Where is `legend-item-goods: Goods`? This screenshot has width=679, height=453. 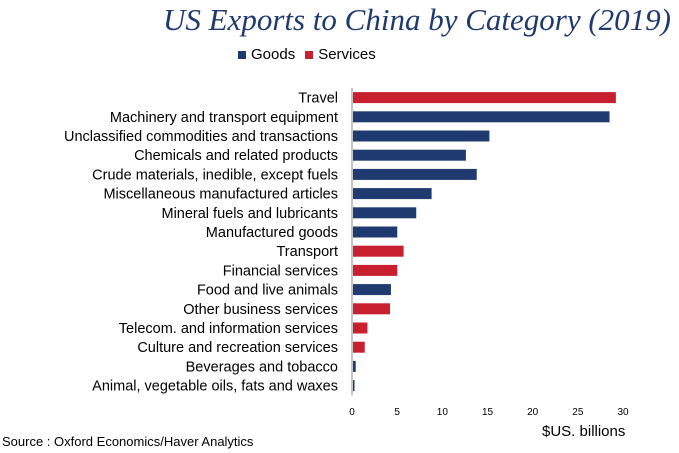 legend-item-goods: Goods is located at coordinates (266, 54).